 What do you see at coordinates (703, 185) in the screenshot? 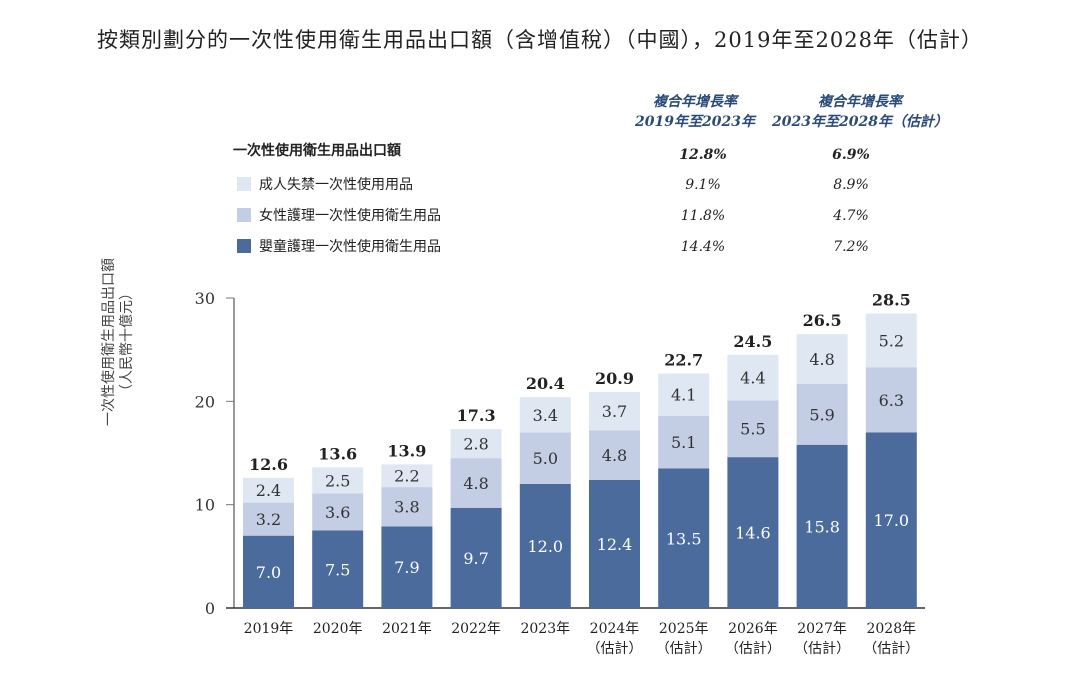
I see `adult-cagr-1: 9.1%` at bounding box center [703, 185].